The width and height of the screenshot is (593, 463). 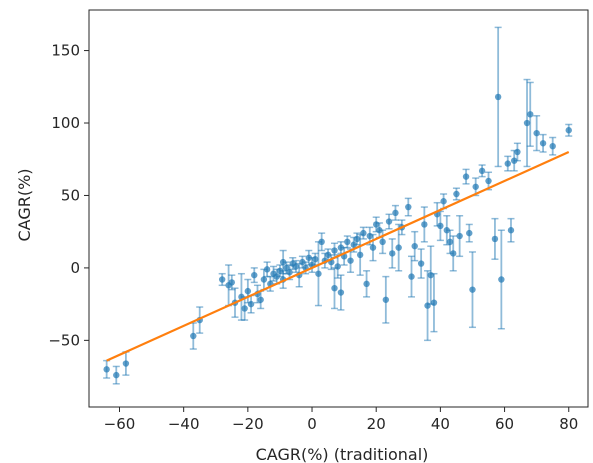 I want to click on y-axis-label: CAGR(%), so click(x=24, y=204).